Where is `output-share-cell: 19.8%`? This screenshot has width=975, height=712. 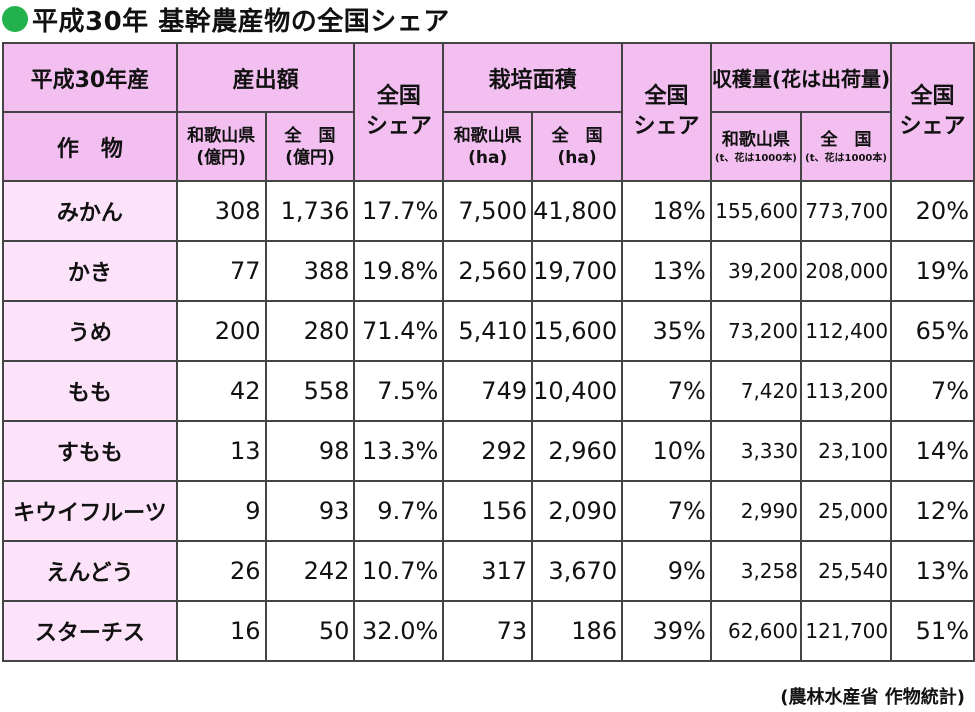
output-share-cell: 19.8% is located at coordinates (399, 271).